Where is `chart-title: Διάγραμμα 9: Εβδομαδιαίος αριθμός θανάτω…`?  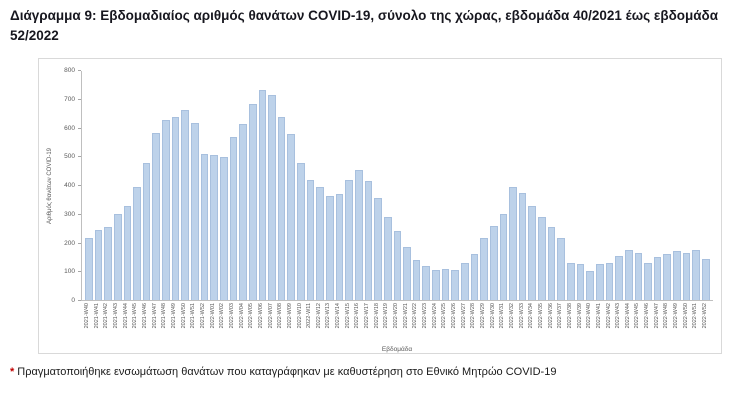
chart-title: Διάγραμμα 9: Εβδομαδιαίος αριθμός θανάτω… is located at coordinates (364, 26).